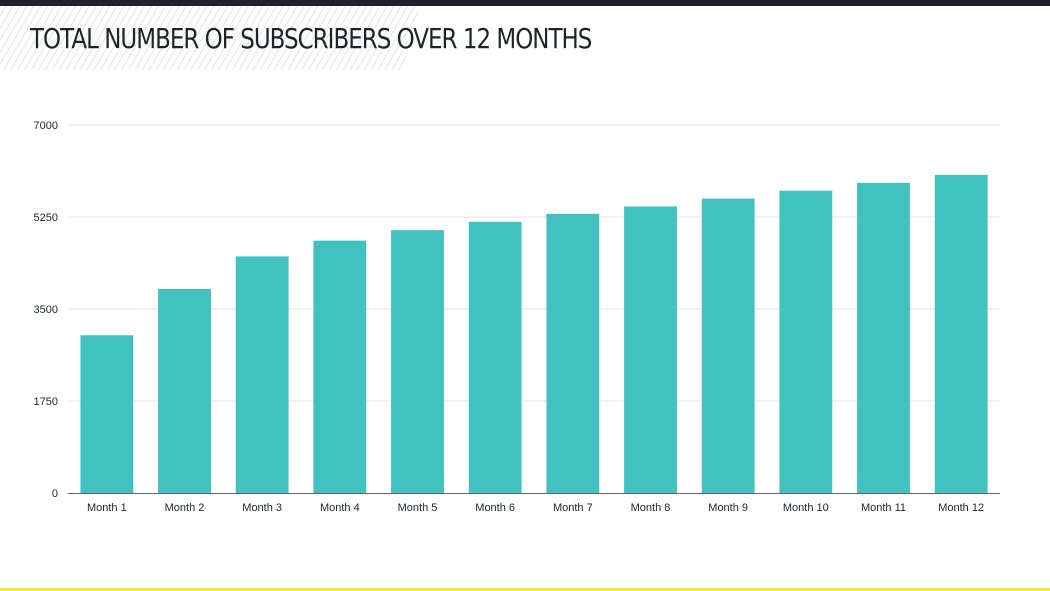  What do you see at coordinates (107, 508) in the screenshot?
I see `x-tick-label: Month 1` at bounding box center [107, 508].